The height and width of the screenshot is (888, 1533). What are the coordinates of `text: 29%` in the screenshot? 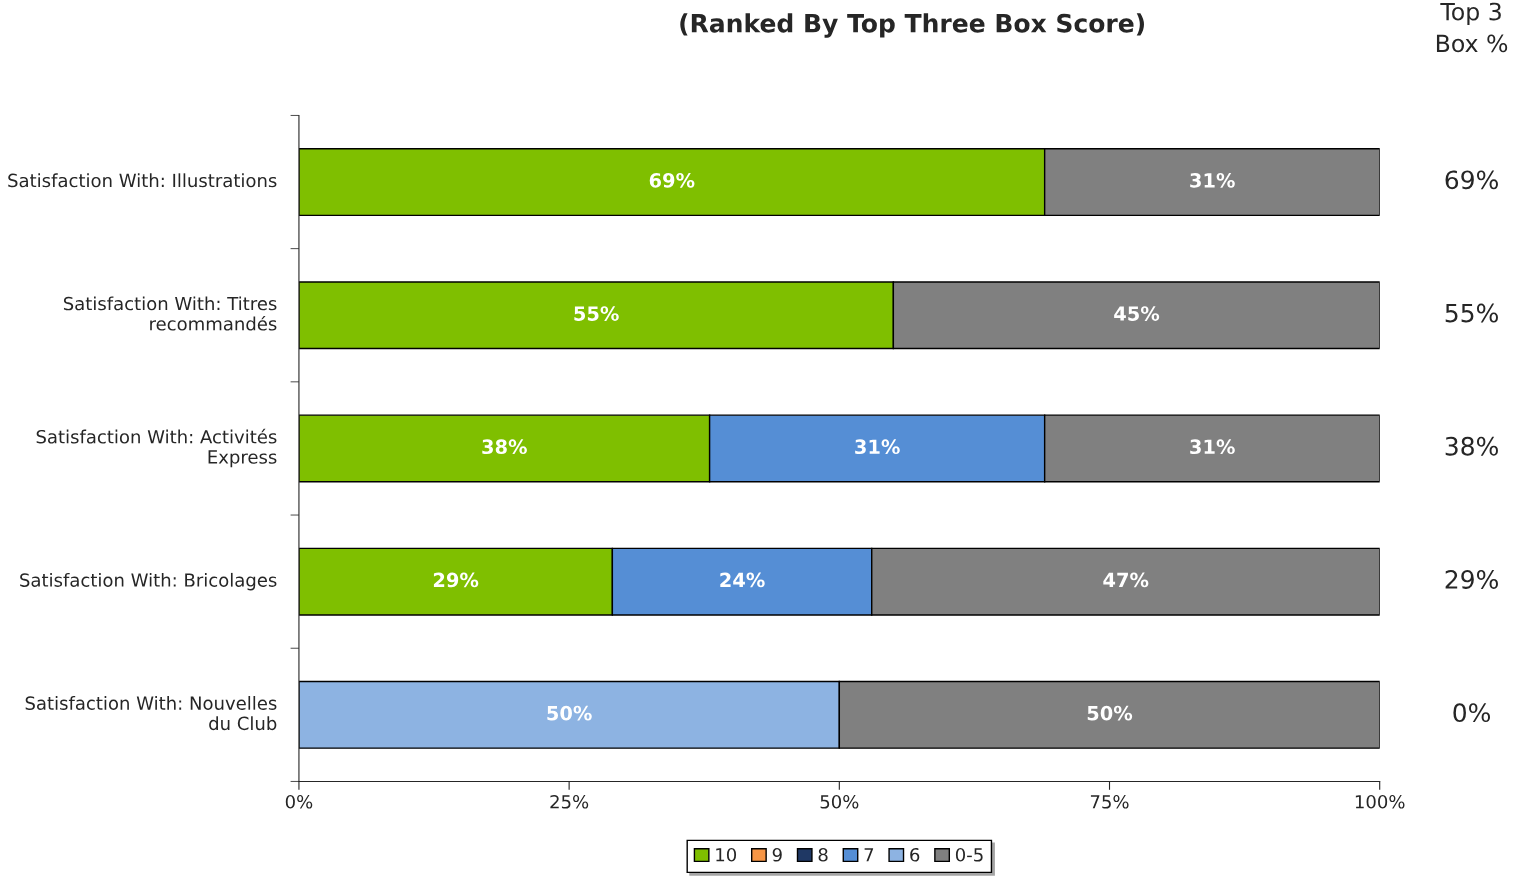 It's located at (1471, 579).